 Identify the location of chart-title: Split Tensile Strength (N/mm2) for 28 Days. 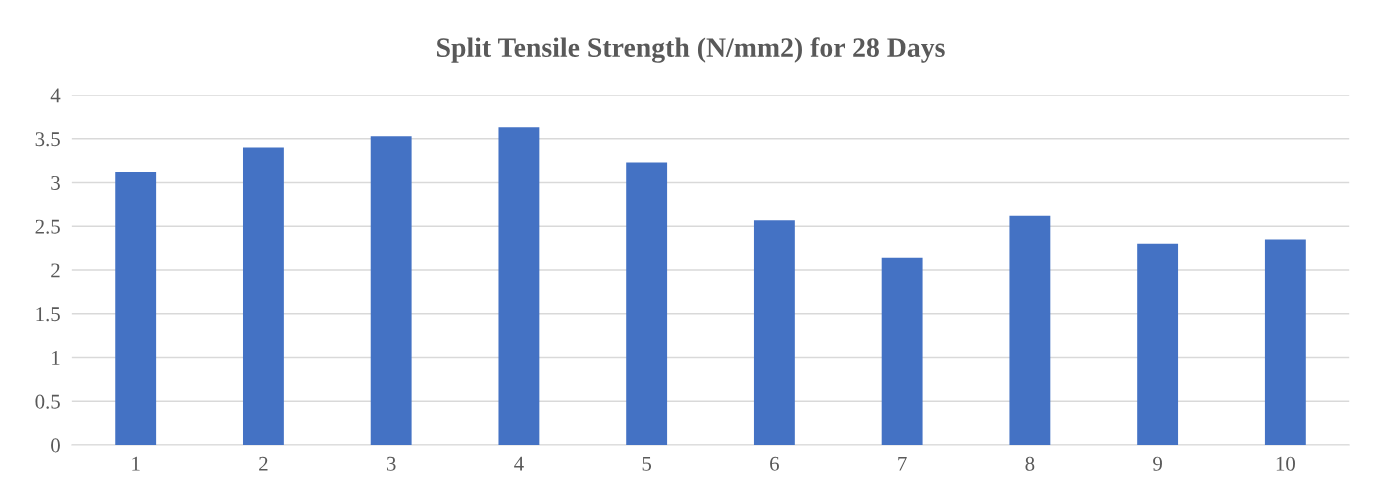
(691, 50).